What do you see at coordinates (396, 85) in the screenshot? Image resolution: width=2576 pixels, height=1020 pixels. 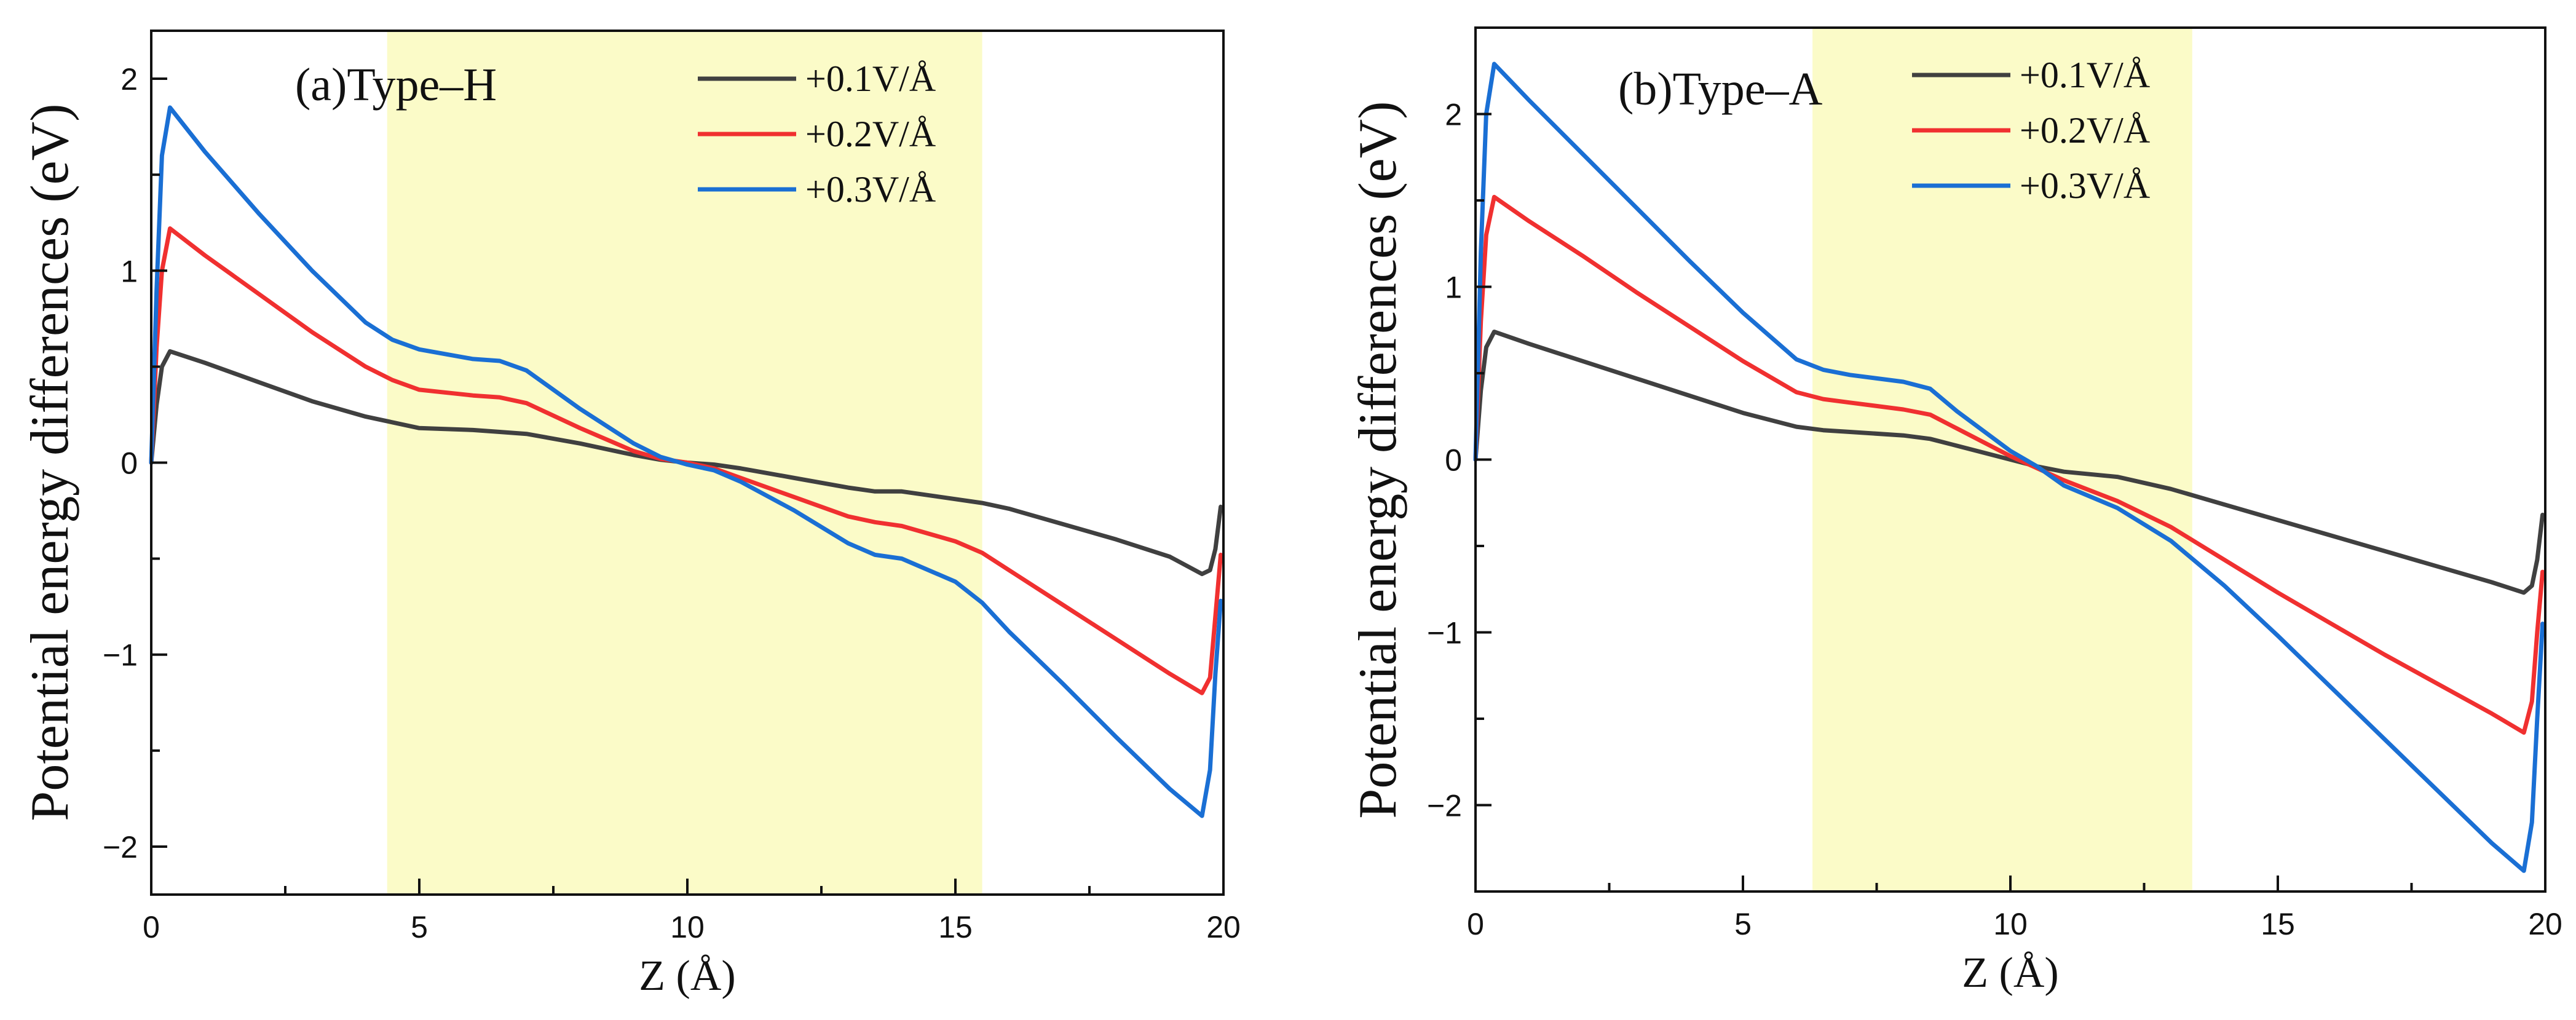 I see `panel-label: (a)Type–H` at bounding box center [396, 85].